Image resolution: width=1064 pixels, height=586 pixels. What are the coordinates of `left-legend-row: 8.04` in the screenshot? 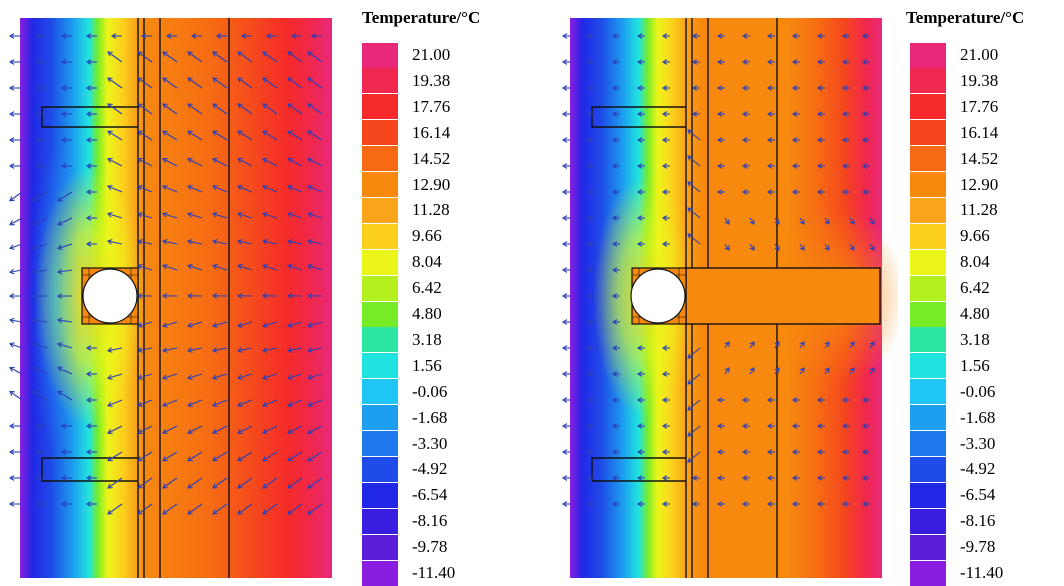 It's located at (422, 262).